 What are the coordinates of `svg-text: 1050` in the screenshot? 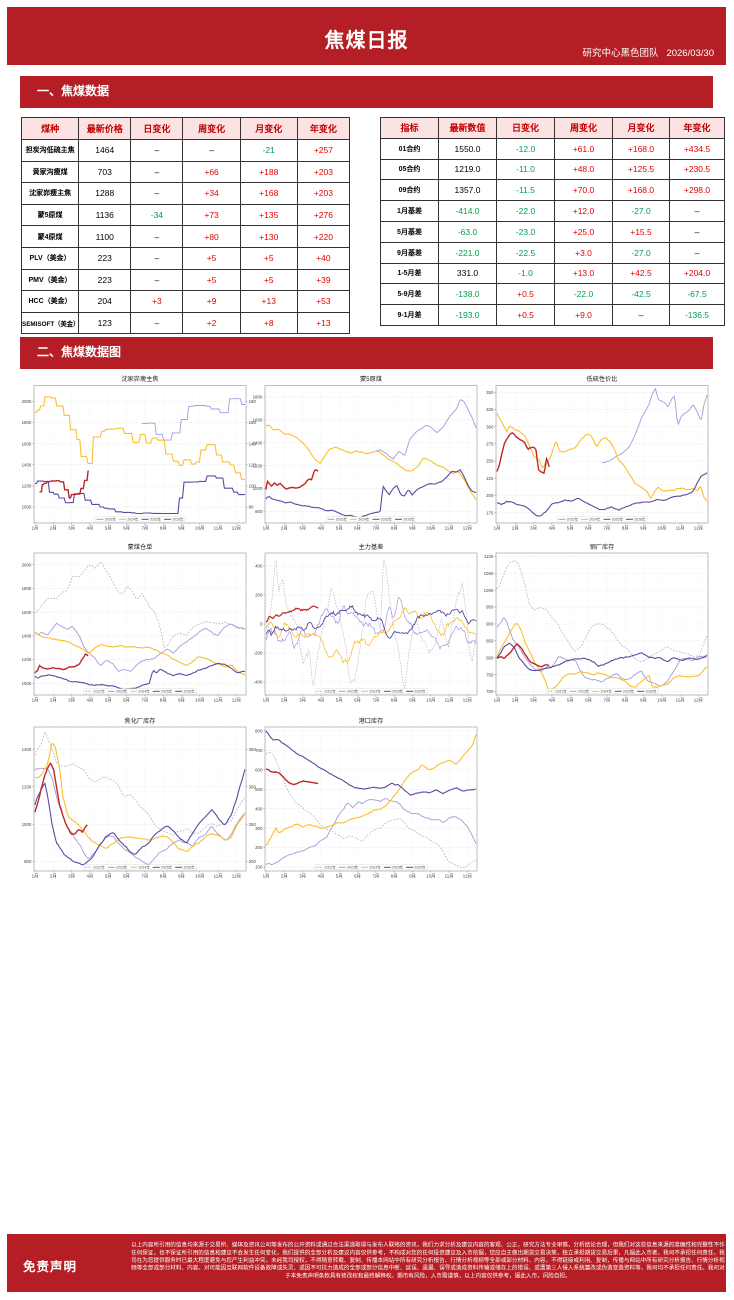 It's located at (489, 573).